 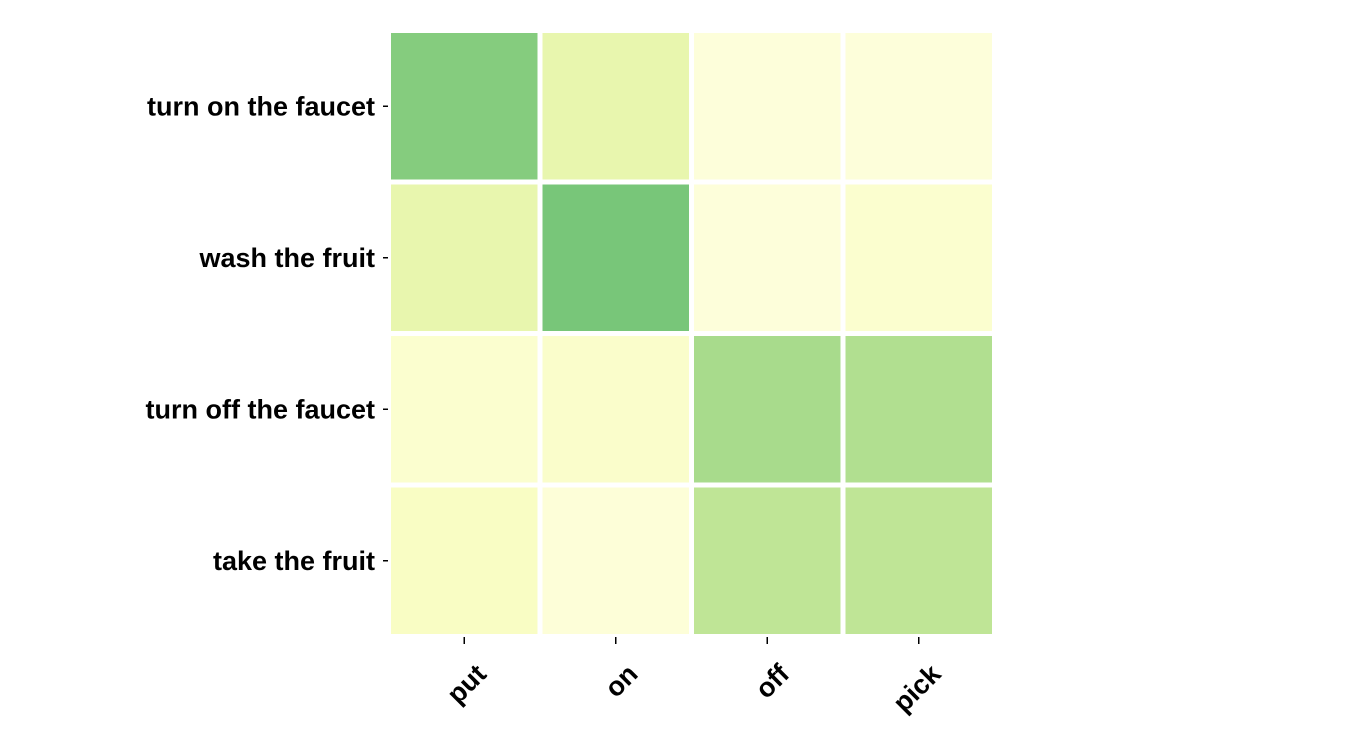 What do you see at coordinates (615, 409) in the screenshot?
I see `heatmap-cell-r2-c1` at bounding box center [615, 409].